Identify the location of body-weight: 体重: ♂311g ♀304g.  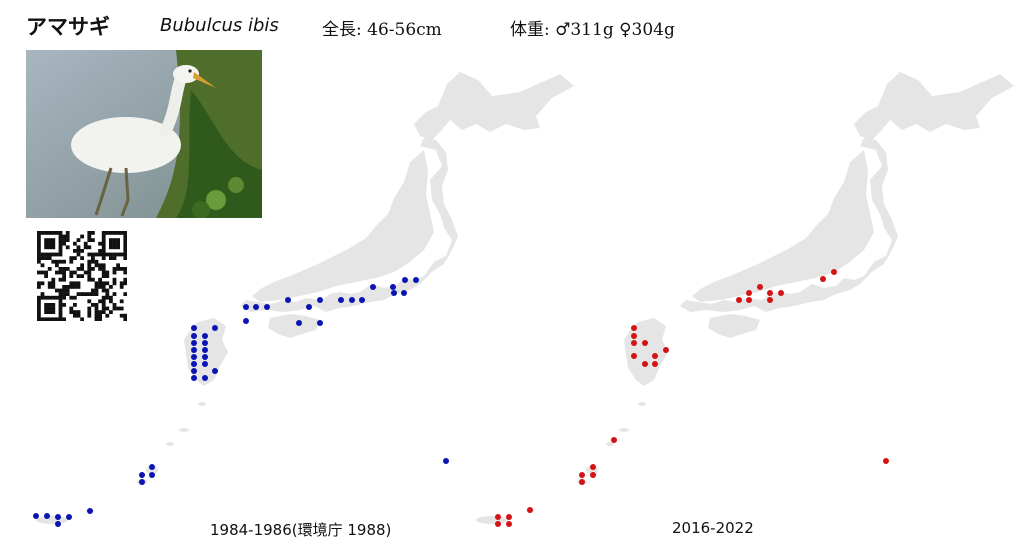
(592, 30).